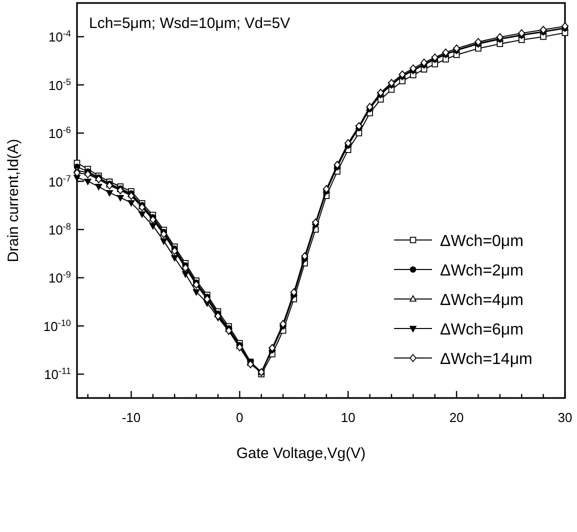  Describe the element at coordinates (482, 300) in the screenshot. I see `legend-label: ΔWch=4μm` at that location.